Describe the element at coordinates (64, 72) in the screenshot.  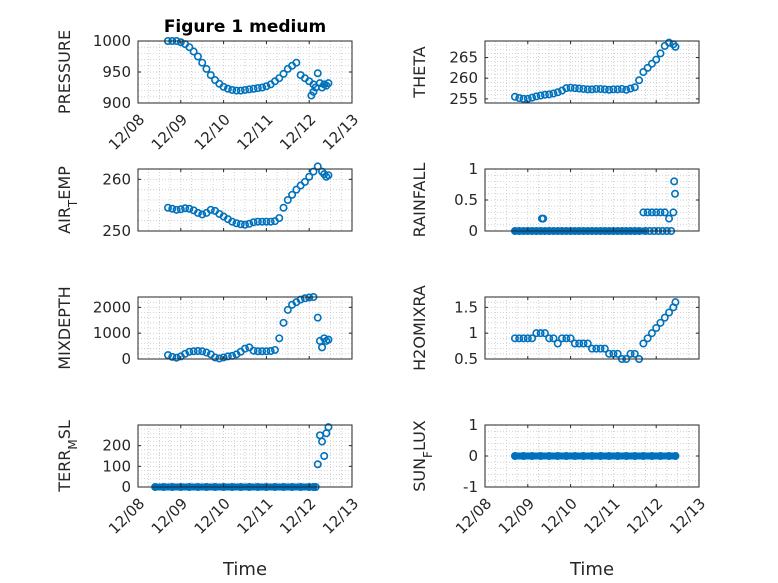
I see `y-axis-label: PRESSURE` at that location.